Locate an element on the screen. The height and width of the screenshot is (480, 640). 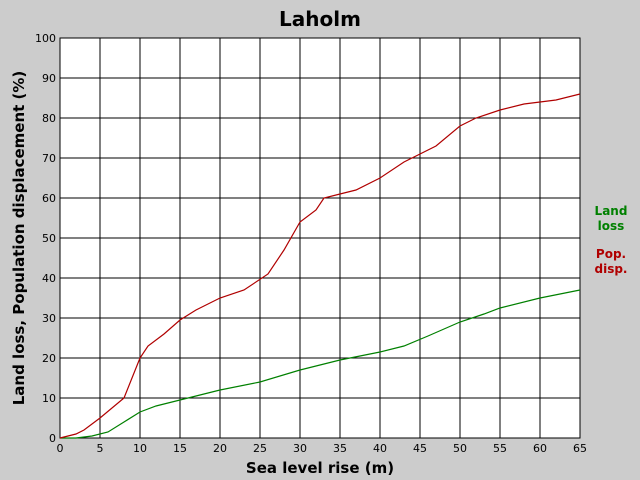
x-tick-label: 60 is located at coordinates (540, 448).